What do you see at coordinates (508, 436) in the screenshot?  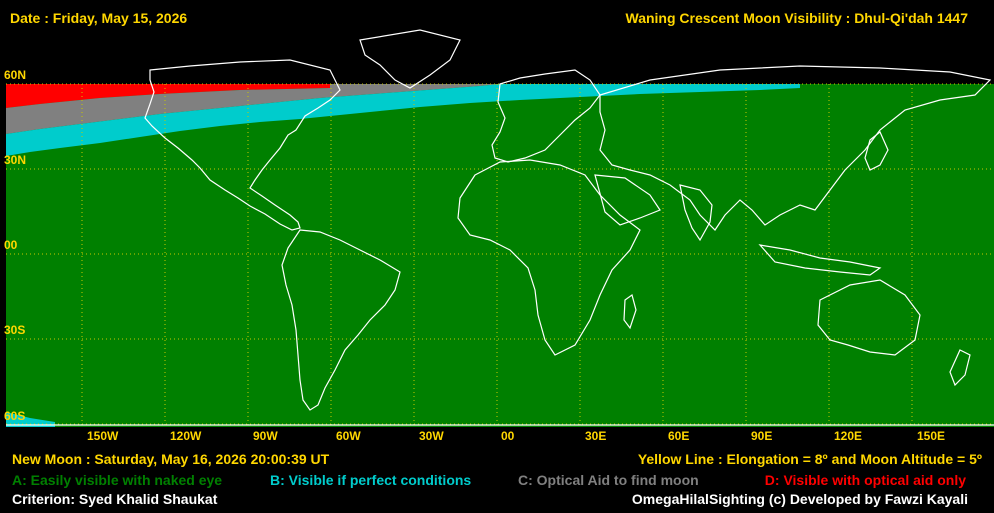 I see `lon-label-00: 00` at bounding box center [508, 436].